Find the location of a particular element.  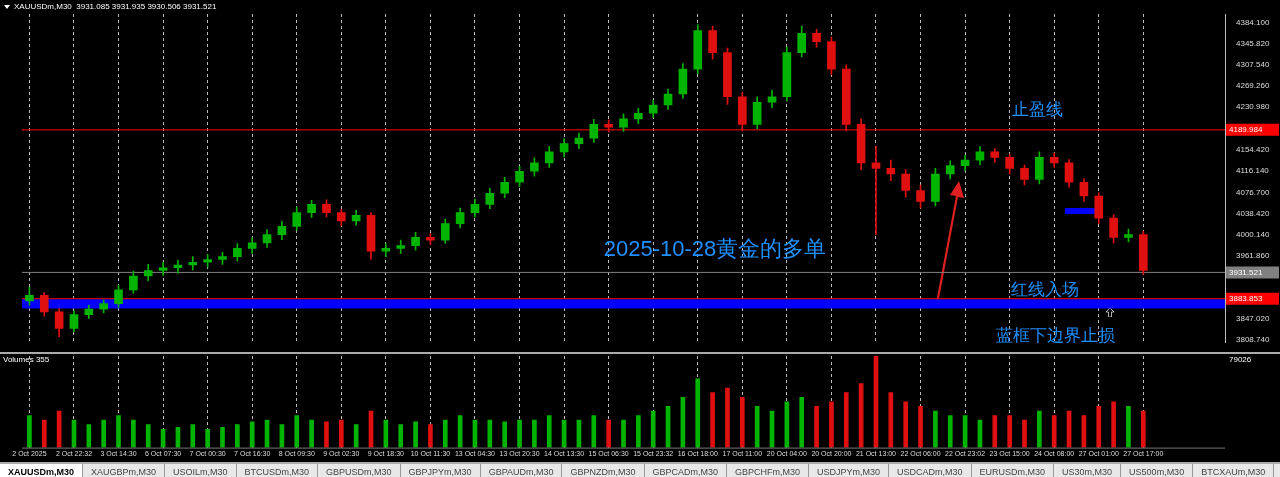

y-tick-label: 4345.820 is located at coordinates (1253, 44).